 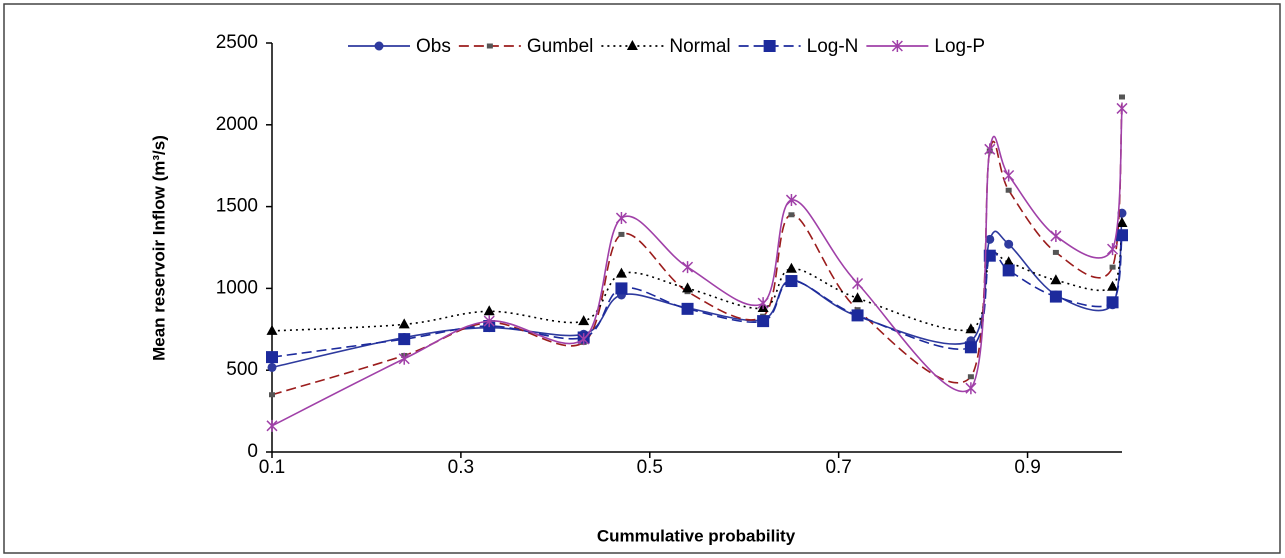 What do you see at coordinates (838, 467) in the screenshot?
I see `x-tick-label: 0.7` at bounding box center [838, 467].